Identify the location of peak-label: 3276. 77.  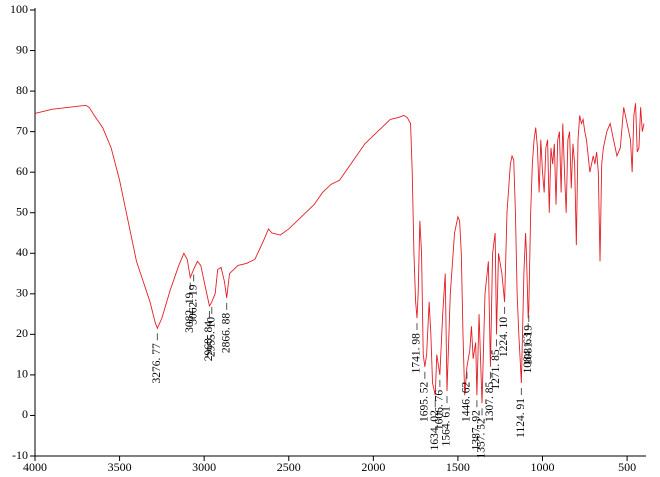
(157, 363).